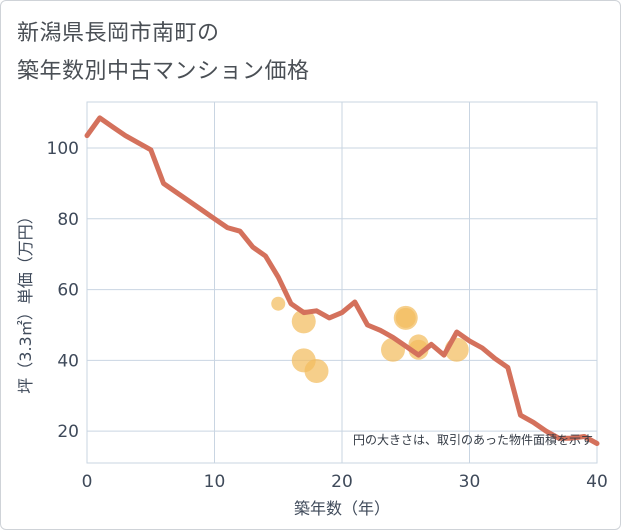  I want to click on y-tick-label: 20, so click(68, 432).